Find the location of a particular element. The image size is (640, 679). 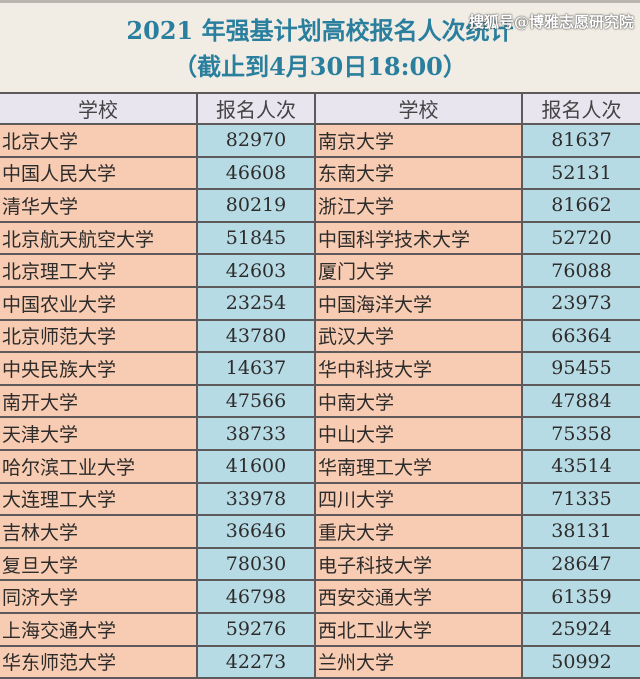

table-row: 中国农业大学 23254 中国海洋大学 23973 is located at coordinates (320, 303).